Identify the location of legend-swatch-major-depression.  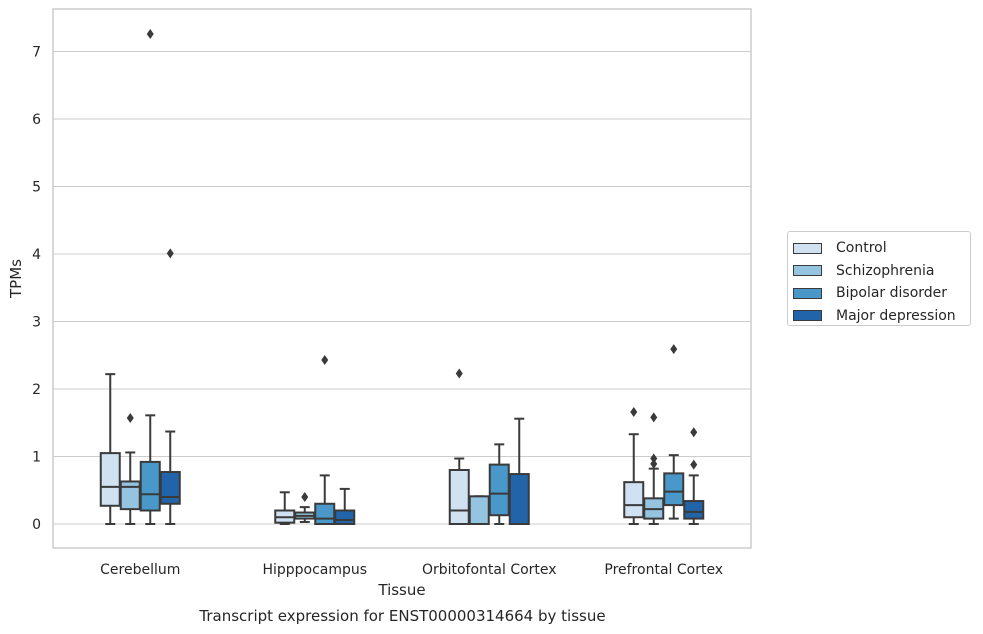
(807, 316).